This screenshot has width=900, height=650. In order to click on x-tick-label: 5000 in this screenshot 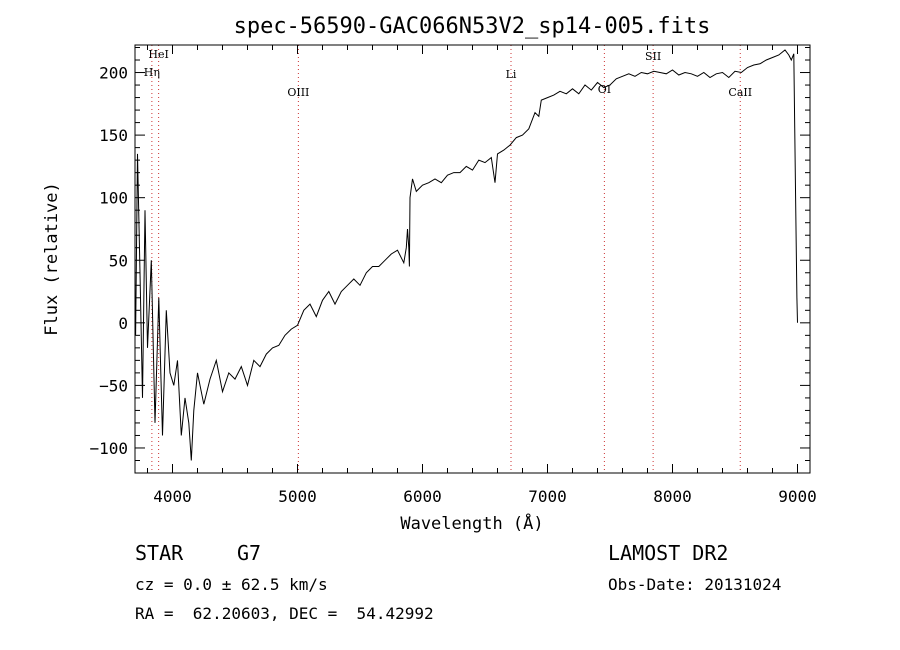, I will do `click(297, 496)`.